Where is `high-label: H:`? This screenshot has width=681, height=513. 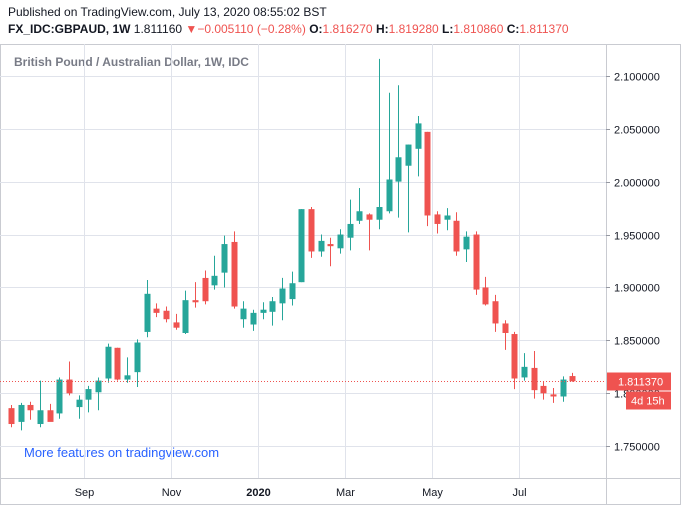 high-label: H: is located at coordinates (382, 29).